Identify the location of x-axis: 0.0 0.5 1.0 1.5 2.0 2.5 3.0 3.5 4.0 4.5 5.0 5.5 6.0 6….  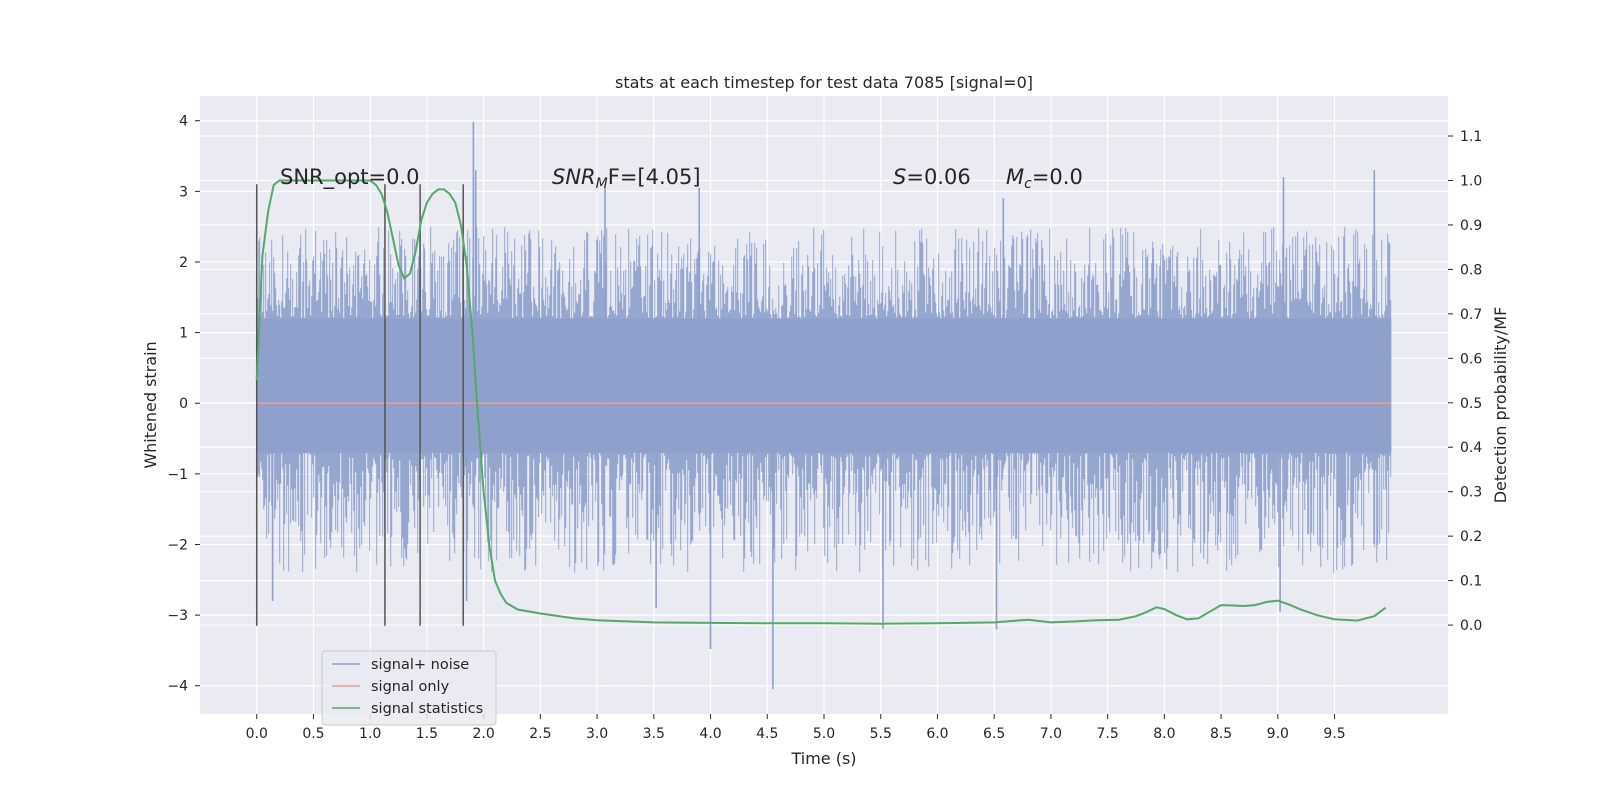
(796, 728).